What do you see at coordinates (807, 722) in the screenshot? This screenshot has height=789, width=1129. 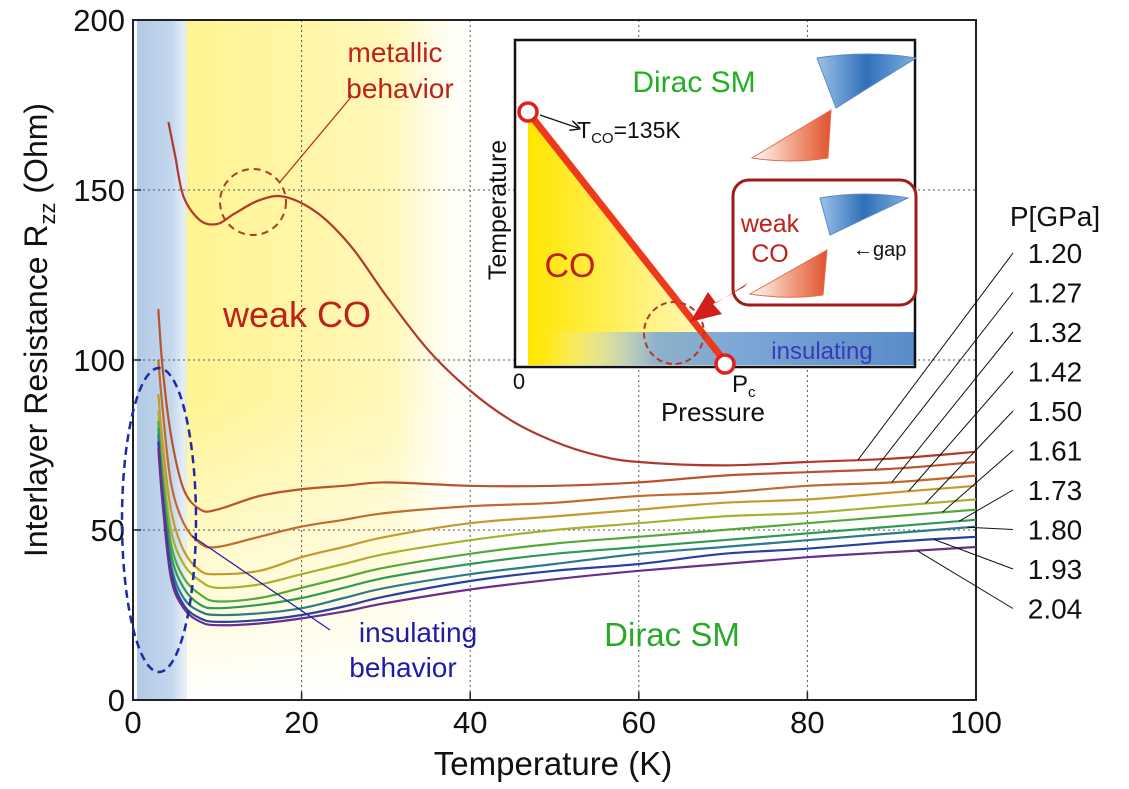 I see `x-tick-label: 80` at bounding box center [807, 722].